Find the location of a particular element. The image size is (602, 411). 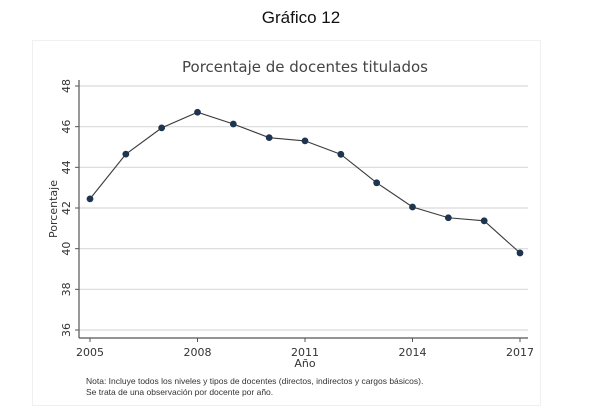

data-point-2015 is located at coordinates (448, 218).